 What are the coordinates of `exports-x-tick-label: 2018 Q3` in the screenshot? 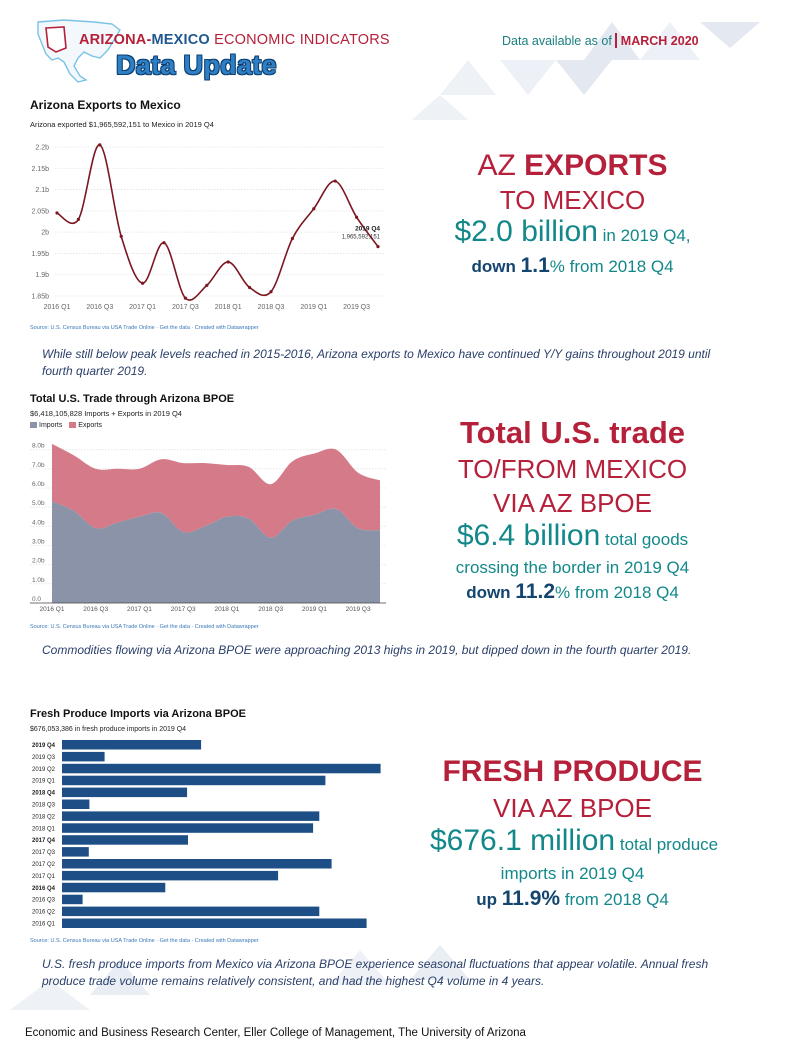 It's located at (271, 307).